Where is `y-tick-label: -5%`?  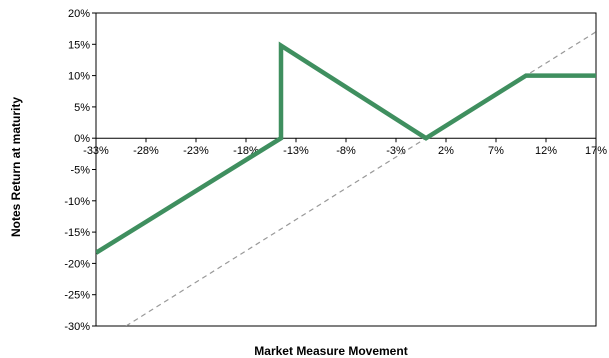
y-tick-label: -5% is located at coordinates (80, 171).